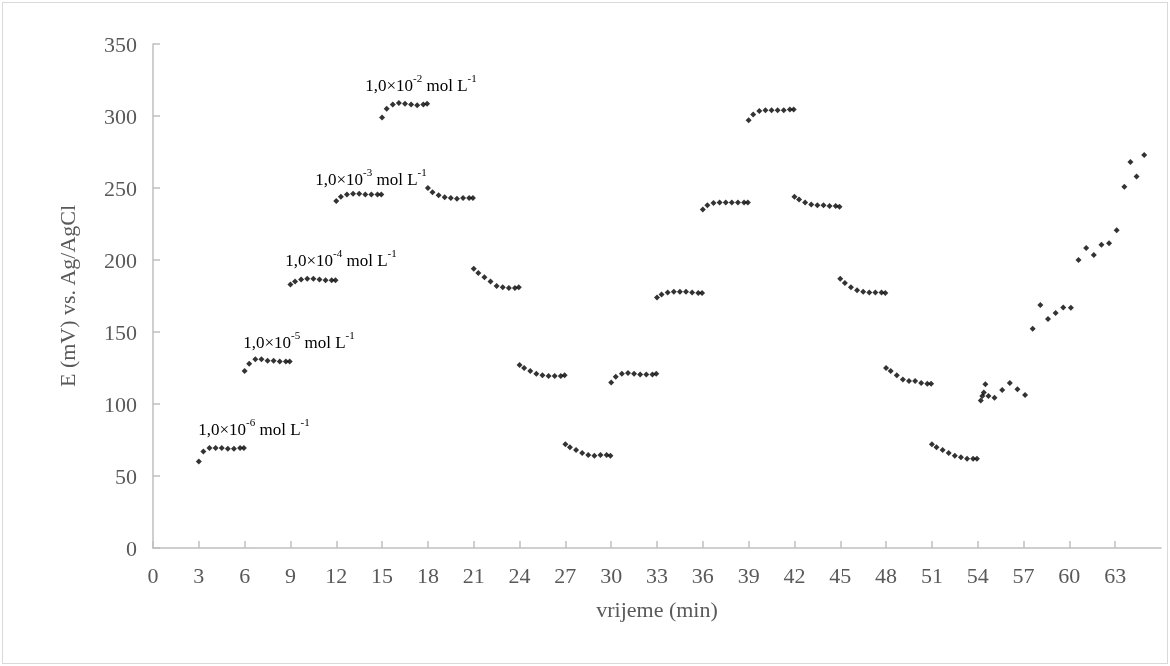 Image resolution: width=1170 pixels, height=666 pixels. I want to click on x-tick-label: 57, so click(1023, 575).